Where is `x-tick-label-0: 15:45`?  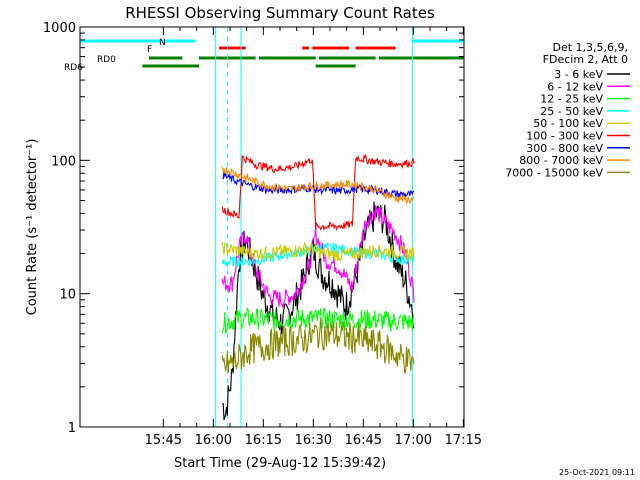 x-tick-label-0: 15:45 is located at coordinates (163, 440).